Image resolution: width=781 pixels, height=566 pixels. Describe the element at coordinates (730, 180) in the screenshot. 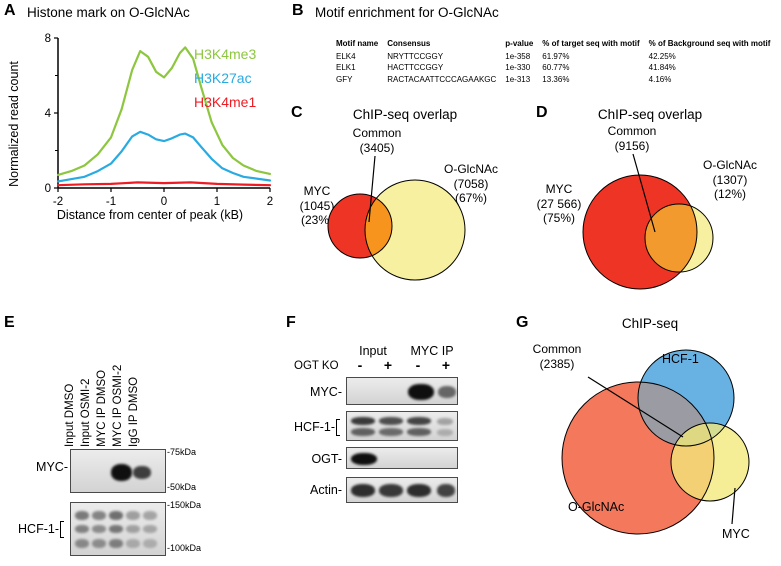

I see `venn-d-oglcnac-label: O-GlcNAc (1307) (12%)` at that location.